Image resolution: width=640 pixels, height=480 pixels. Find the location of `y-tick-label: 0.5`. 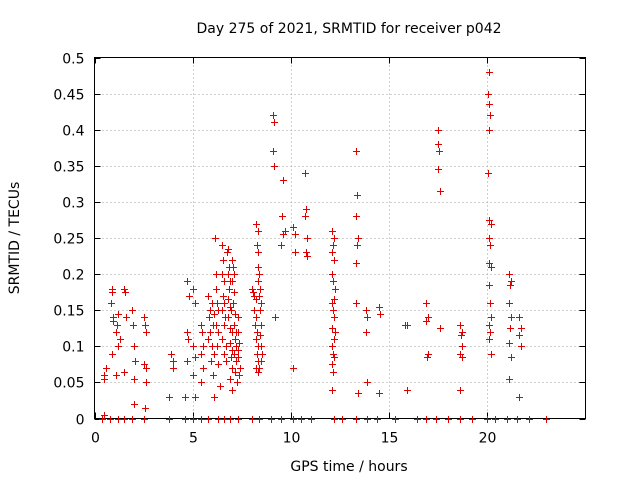

y-tick-label: 0.5 is located at coordinates (73, 60).